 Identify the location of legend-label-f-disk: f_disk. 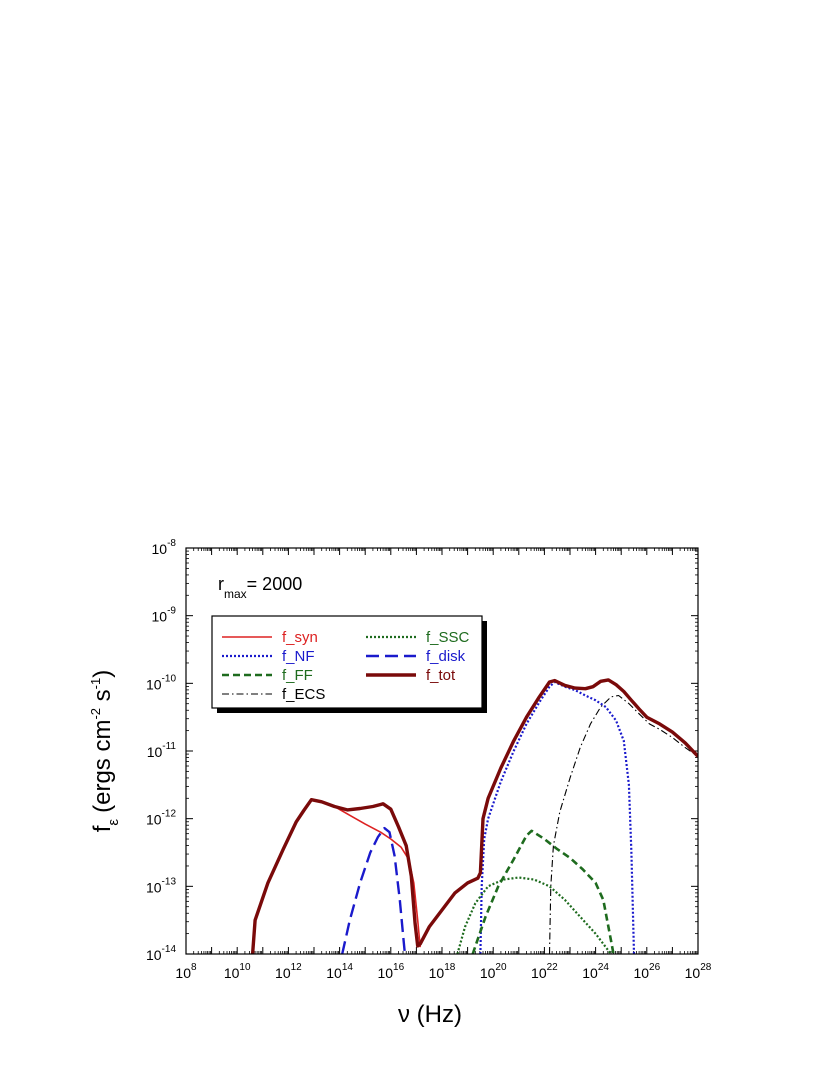
(446, 656).